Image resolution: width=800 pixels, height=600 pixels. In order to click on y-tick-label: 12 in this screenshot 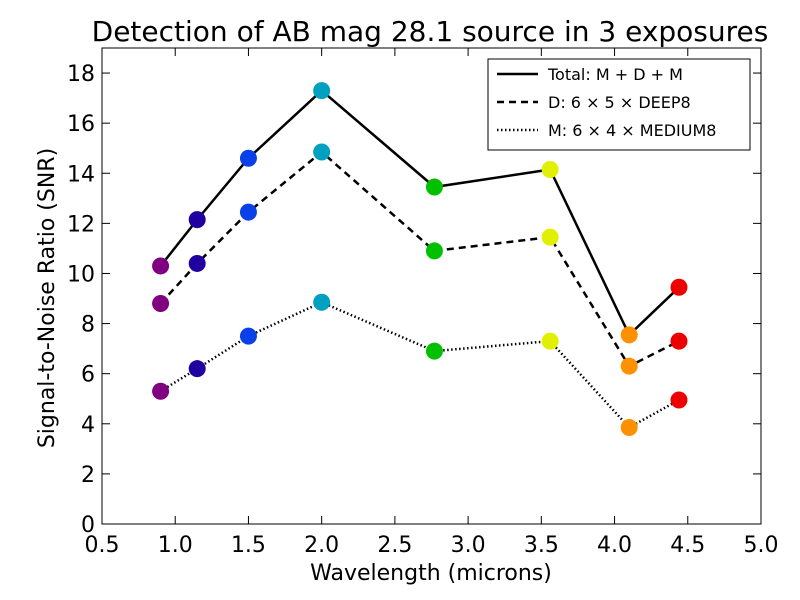, I will do `click(81, 224)`.